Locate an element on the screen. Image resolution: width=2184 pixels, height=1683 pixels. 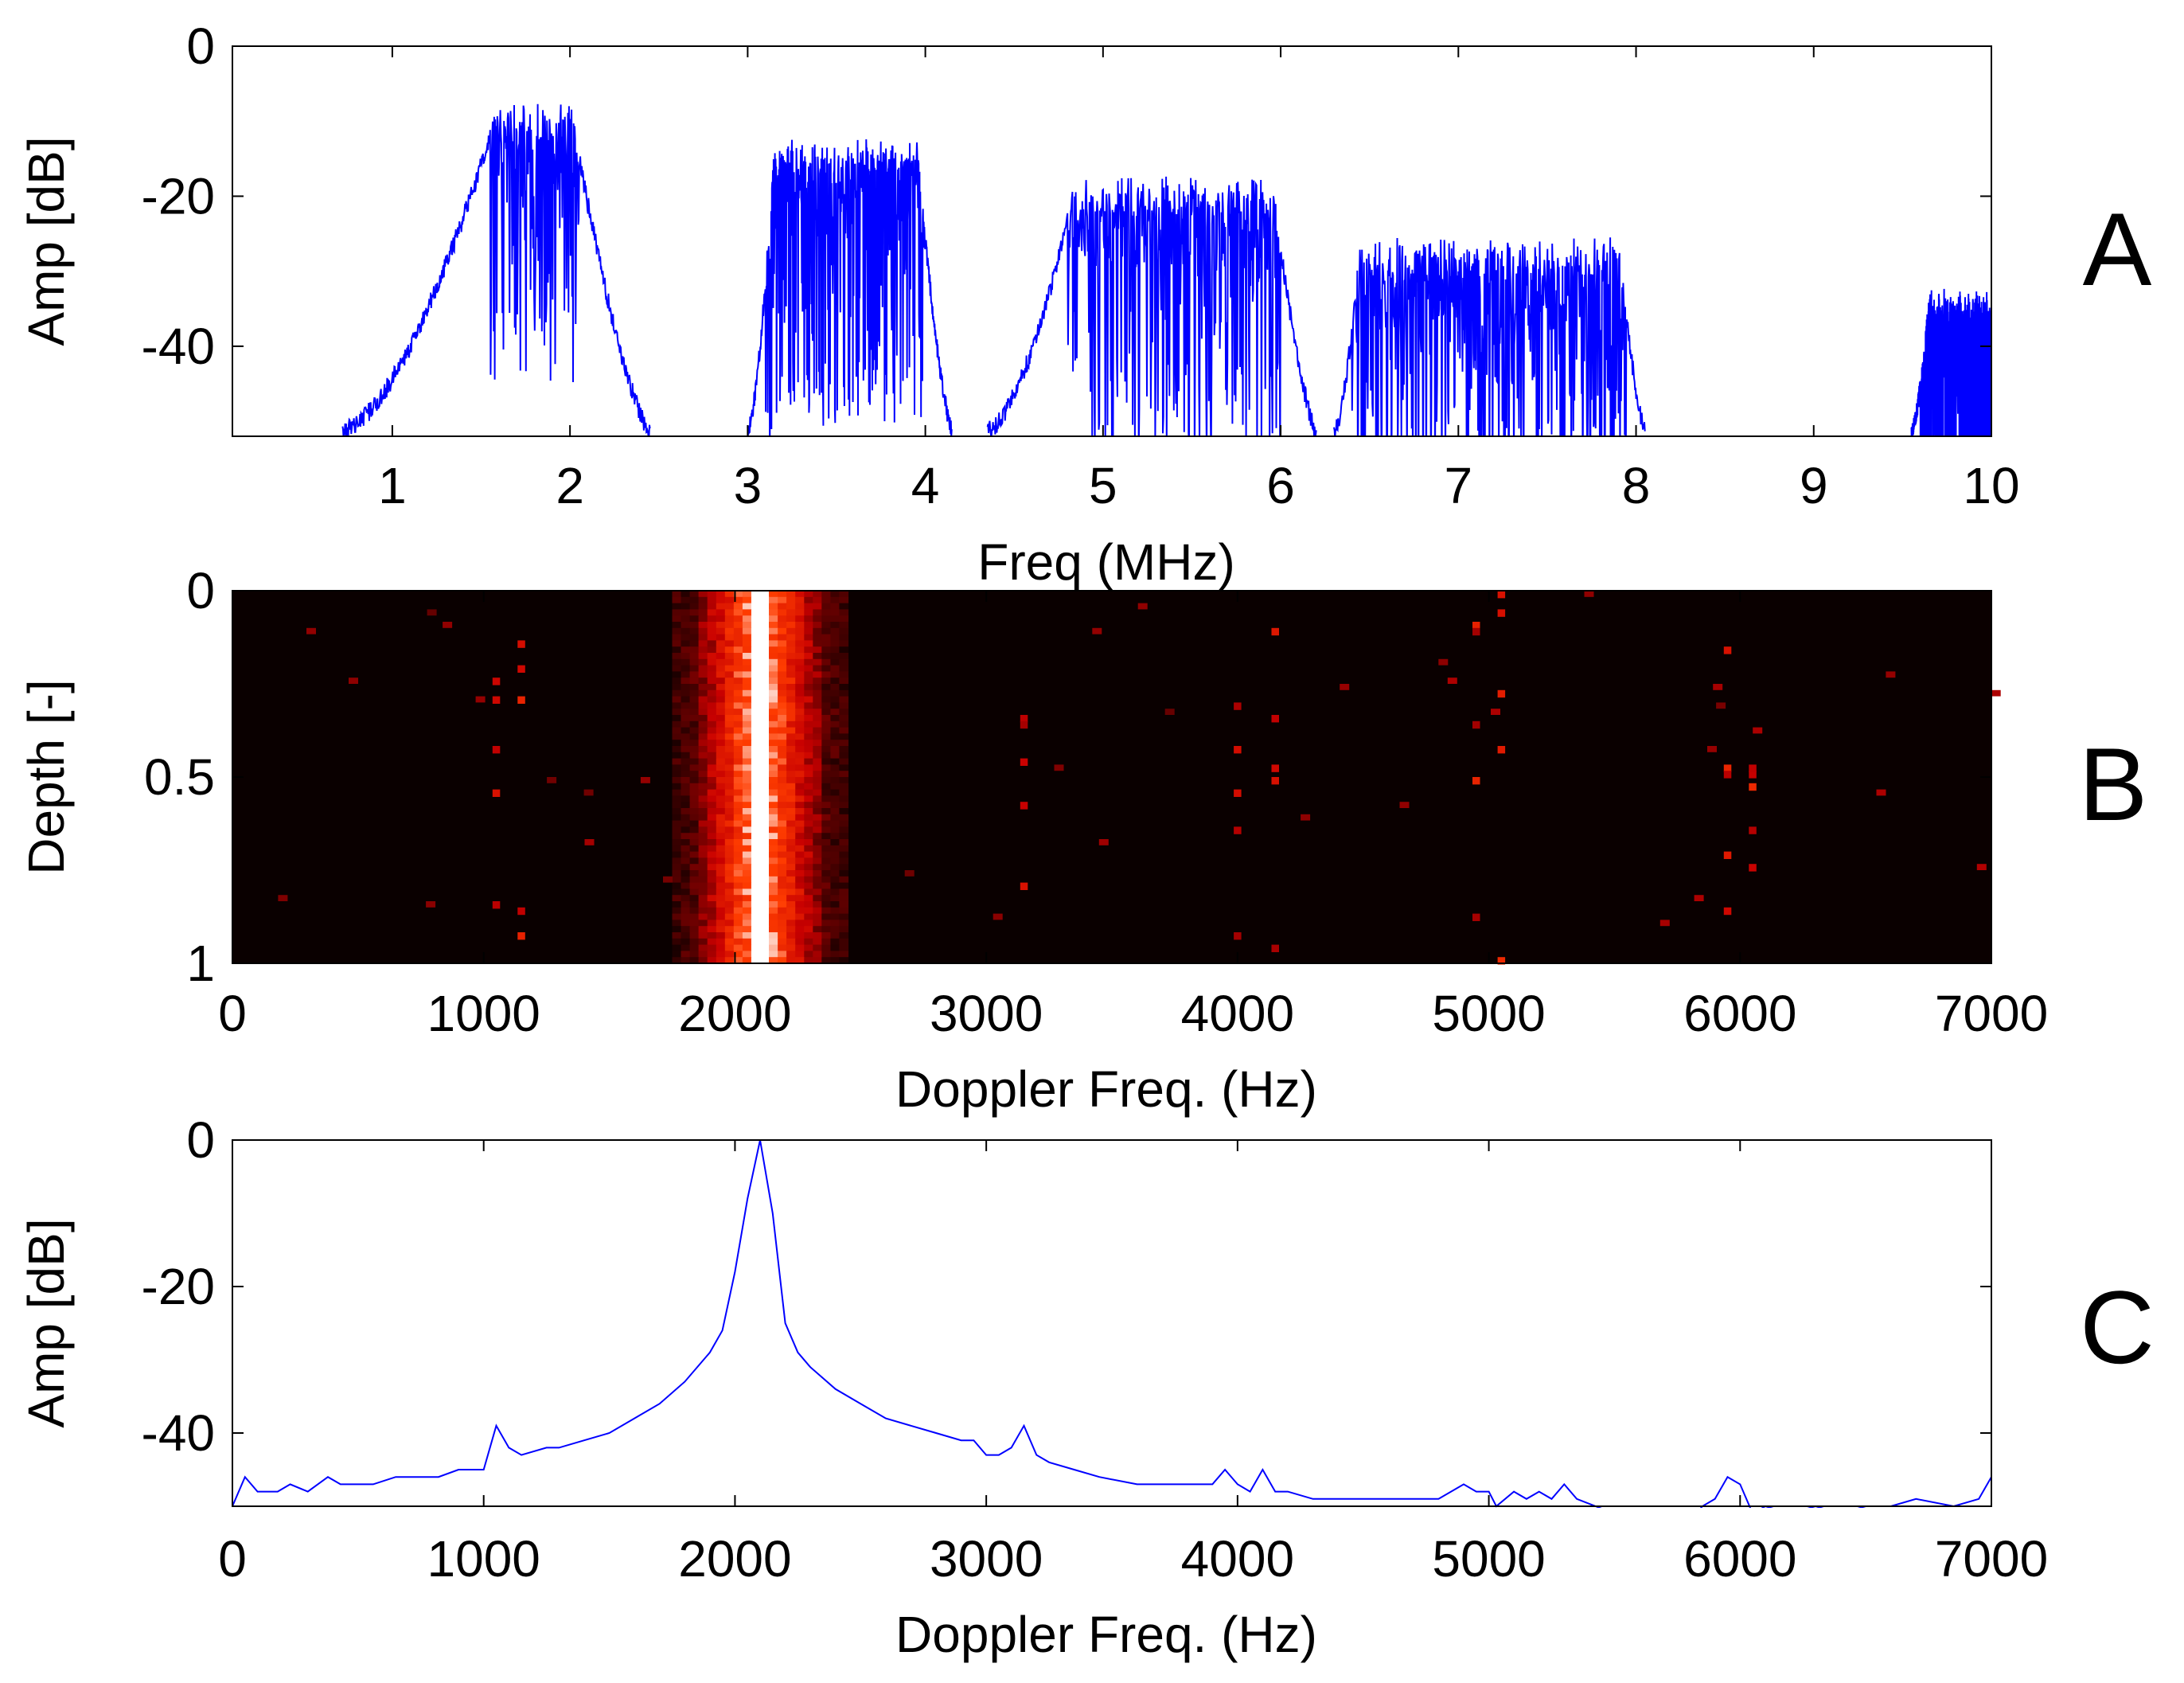
panel-b-ytick-label: 0 is located at coordinates (200, 590).